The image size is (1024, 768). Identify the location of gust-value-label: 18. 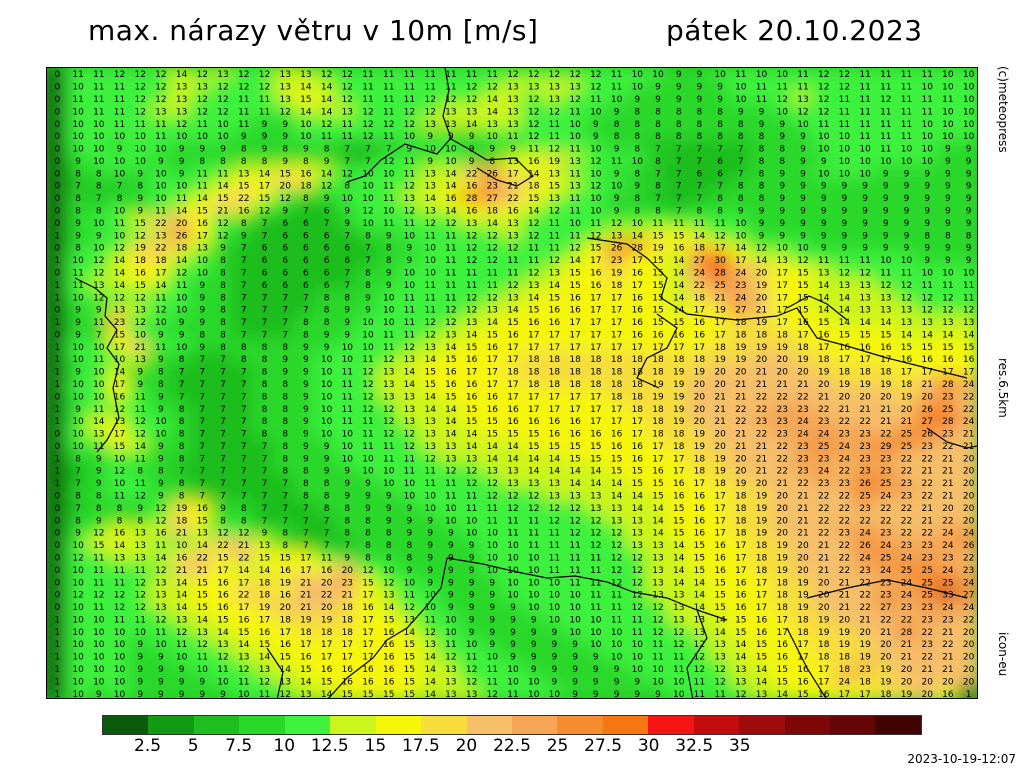
(700, 360).